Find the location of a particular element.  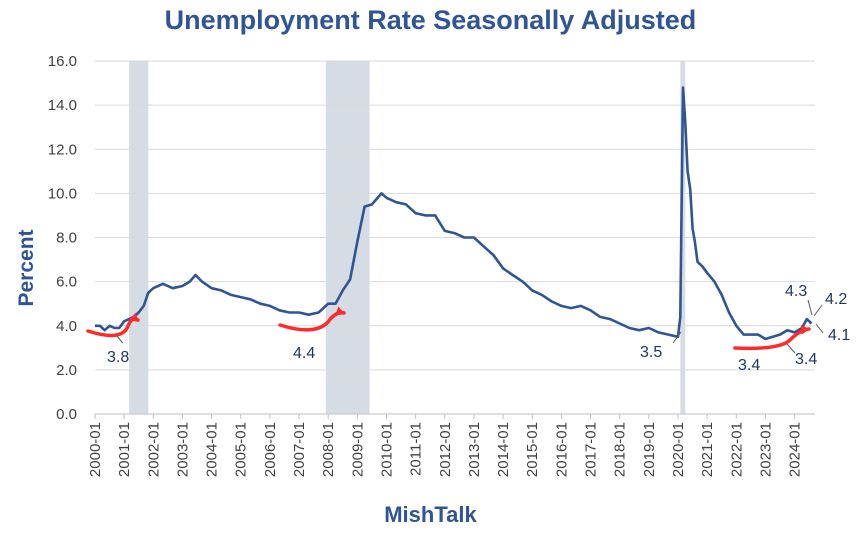

highlight-arrows is located at coordinates (455, 326).